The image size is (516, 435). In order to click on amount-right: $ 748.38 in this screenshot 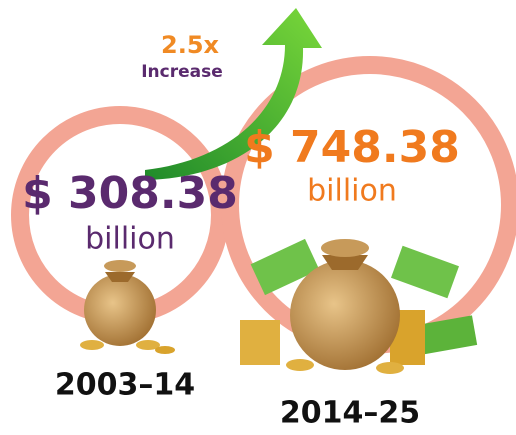, I will do `click(352, 147)`.